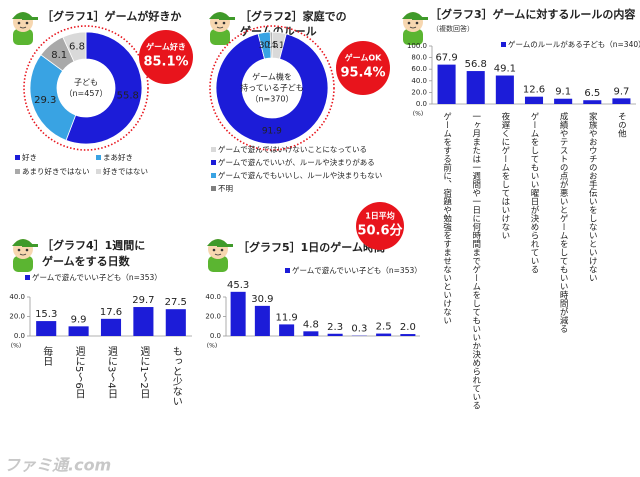  What do you see at coordinates (77, 46) in the screenshot?
I see `slice-label: 6.8` at bounding box center [77, 46].